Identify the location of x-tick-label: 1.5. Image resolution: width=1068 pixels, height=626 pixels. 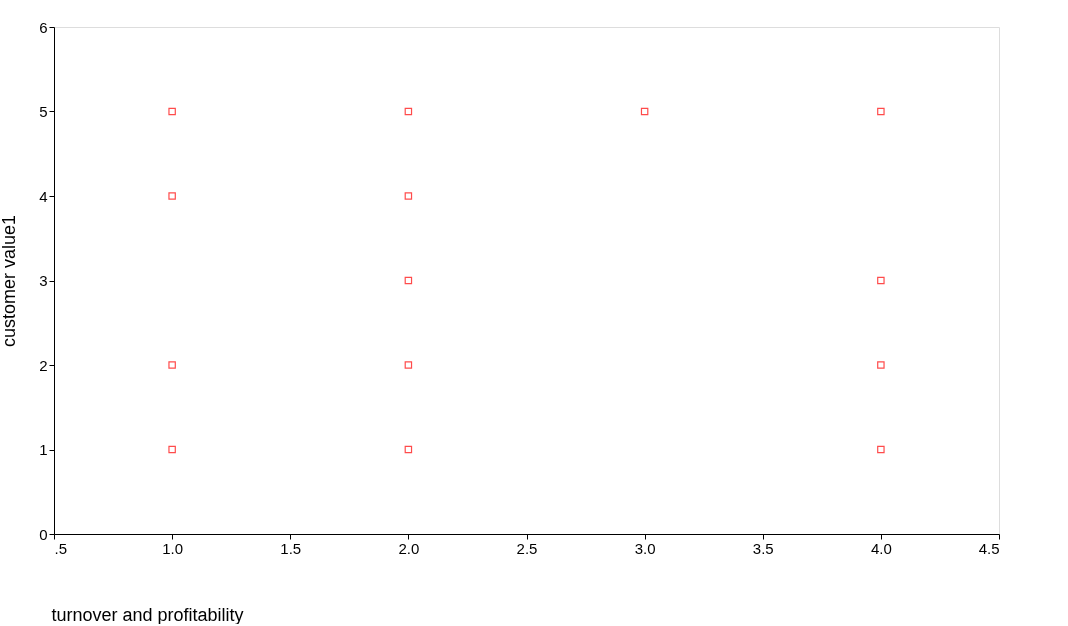
(291, 548).